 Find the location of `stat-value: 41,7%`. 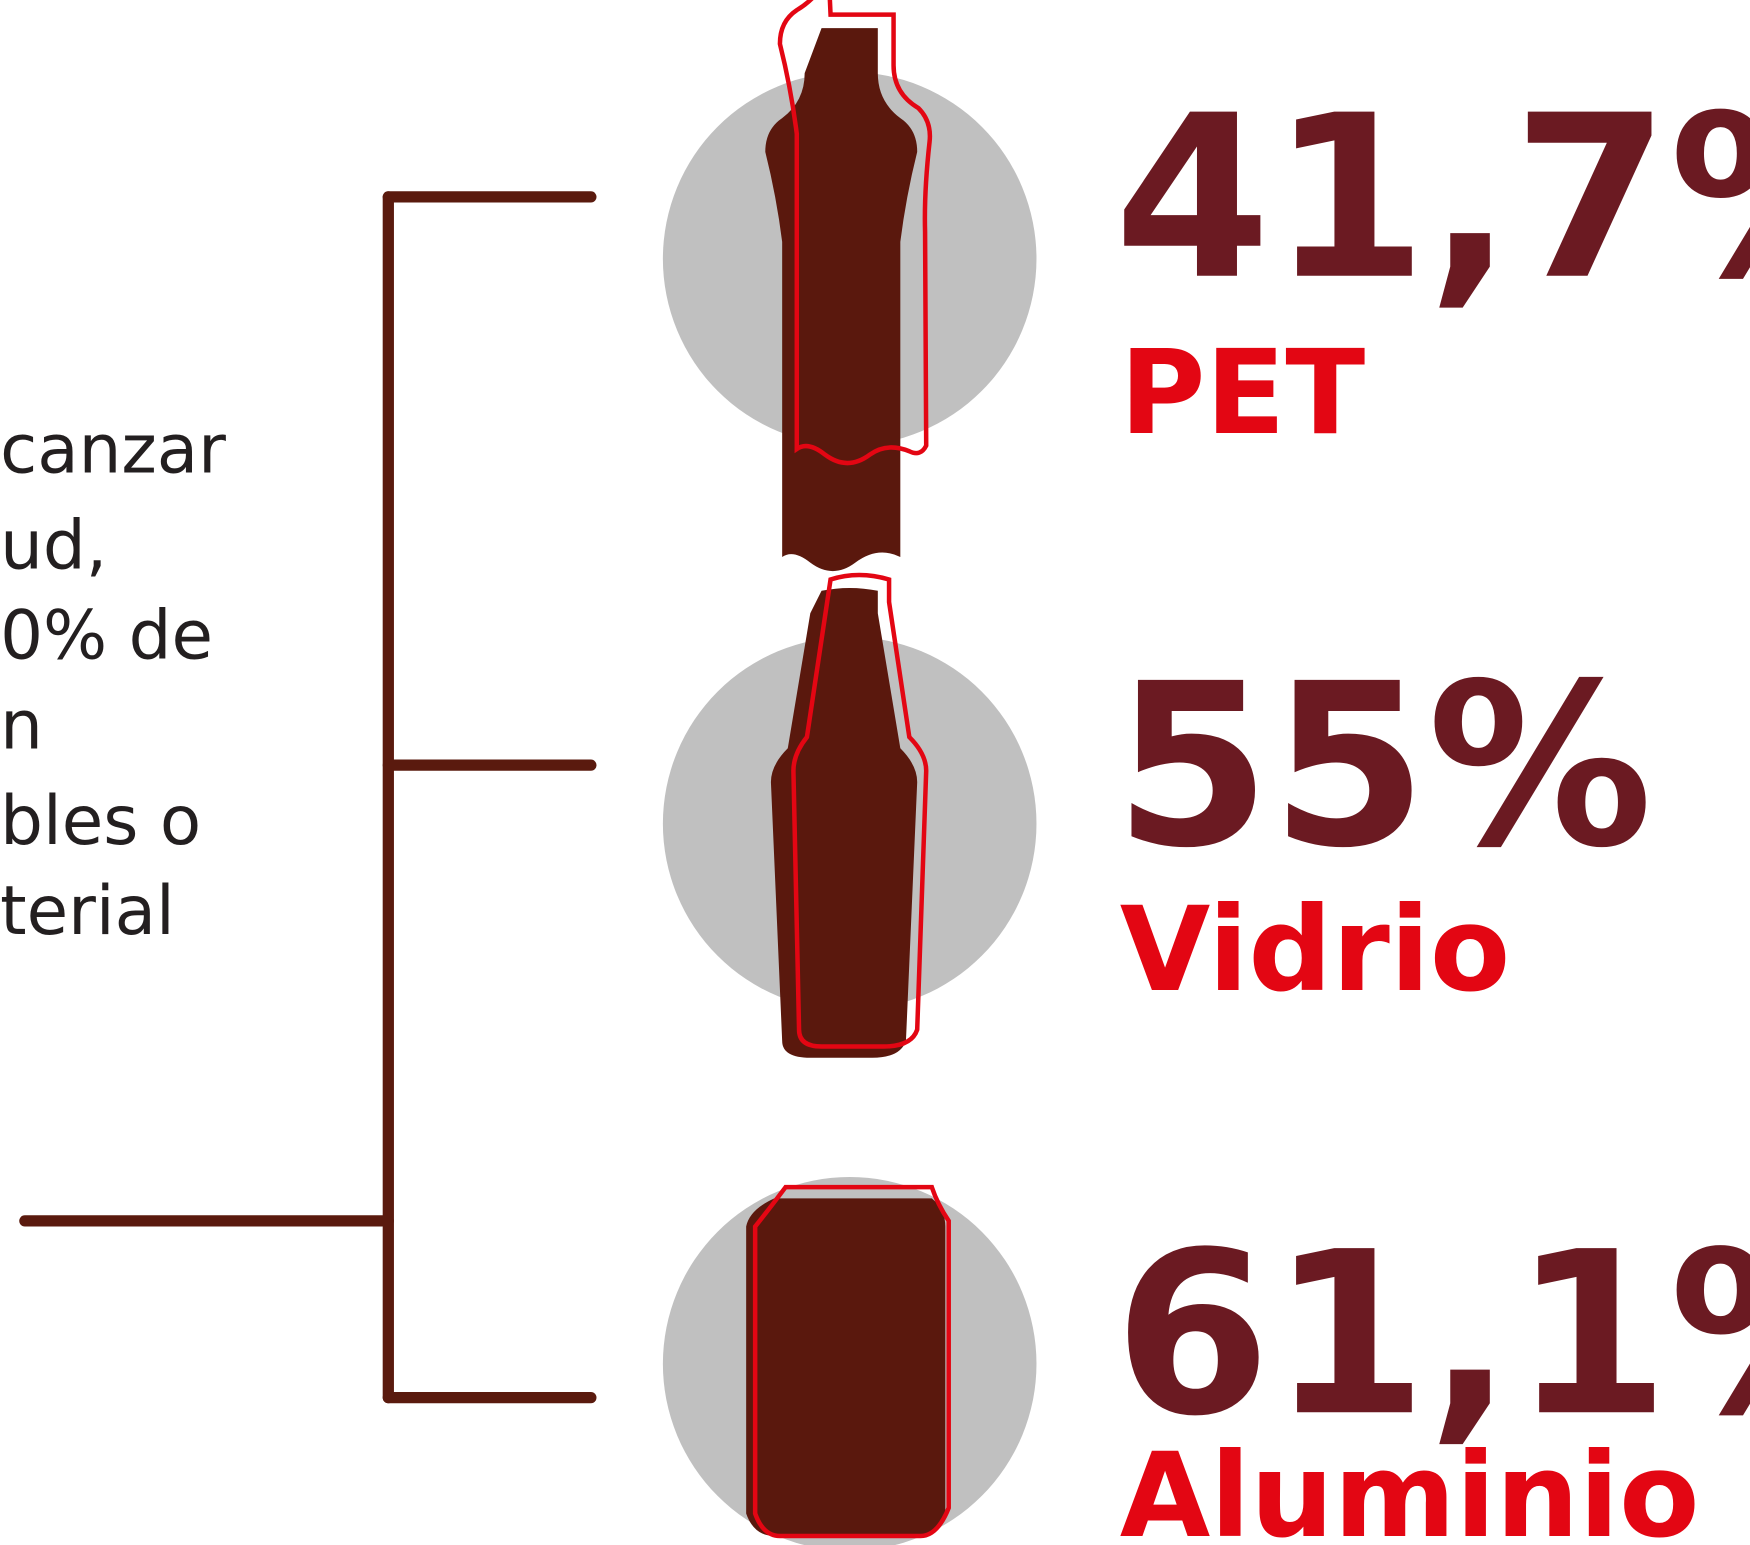

stat-value: 41,7% is located at coordinates (1432, 199).